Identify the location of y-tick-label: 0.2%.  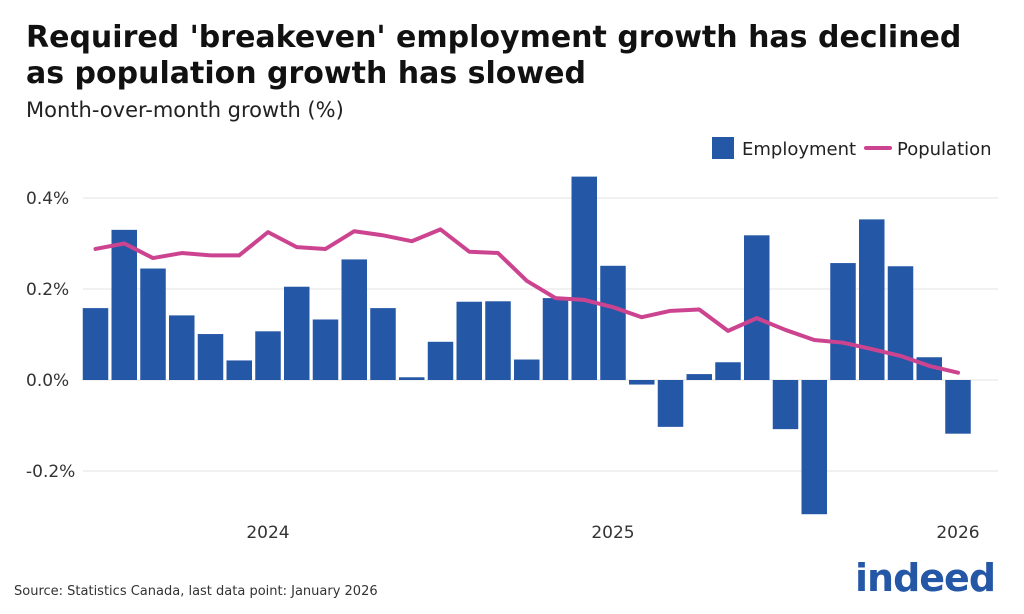
(47, 290).